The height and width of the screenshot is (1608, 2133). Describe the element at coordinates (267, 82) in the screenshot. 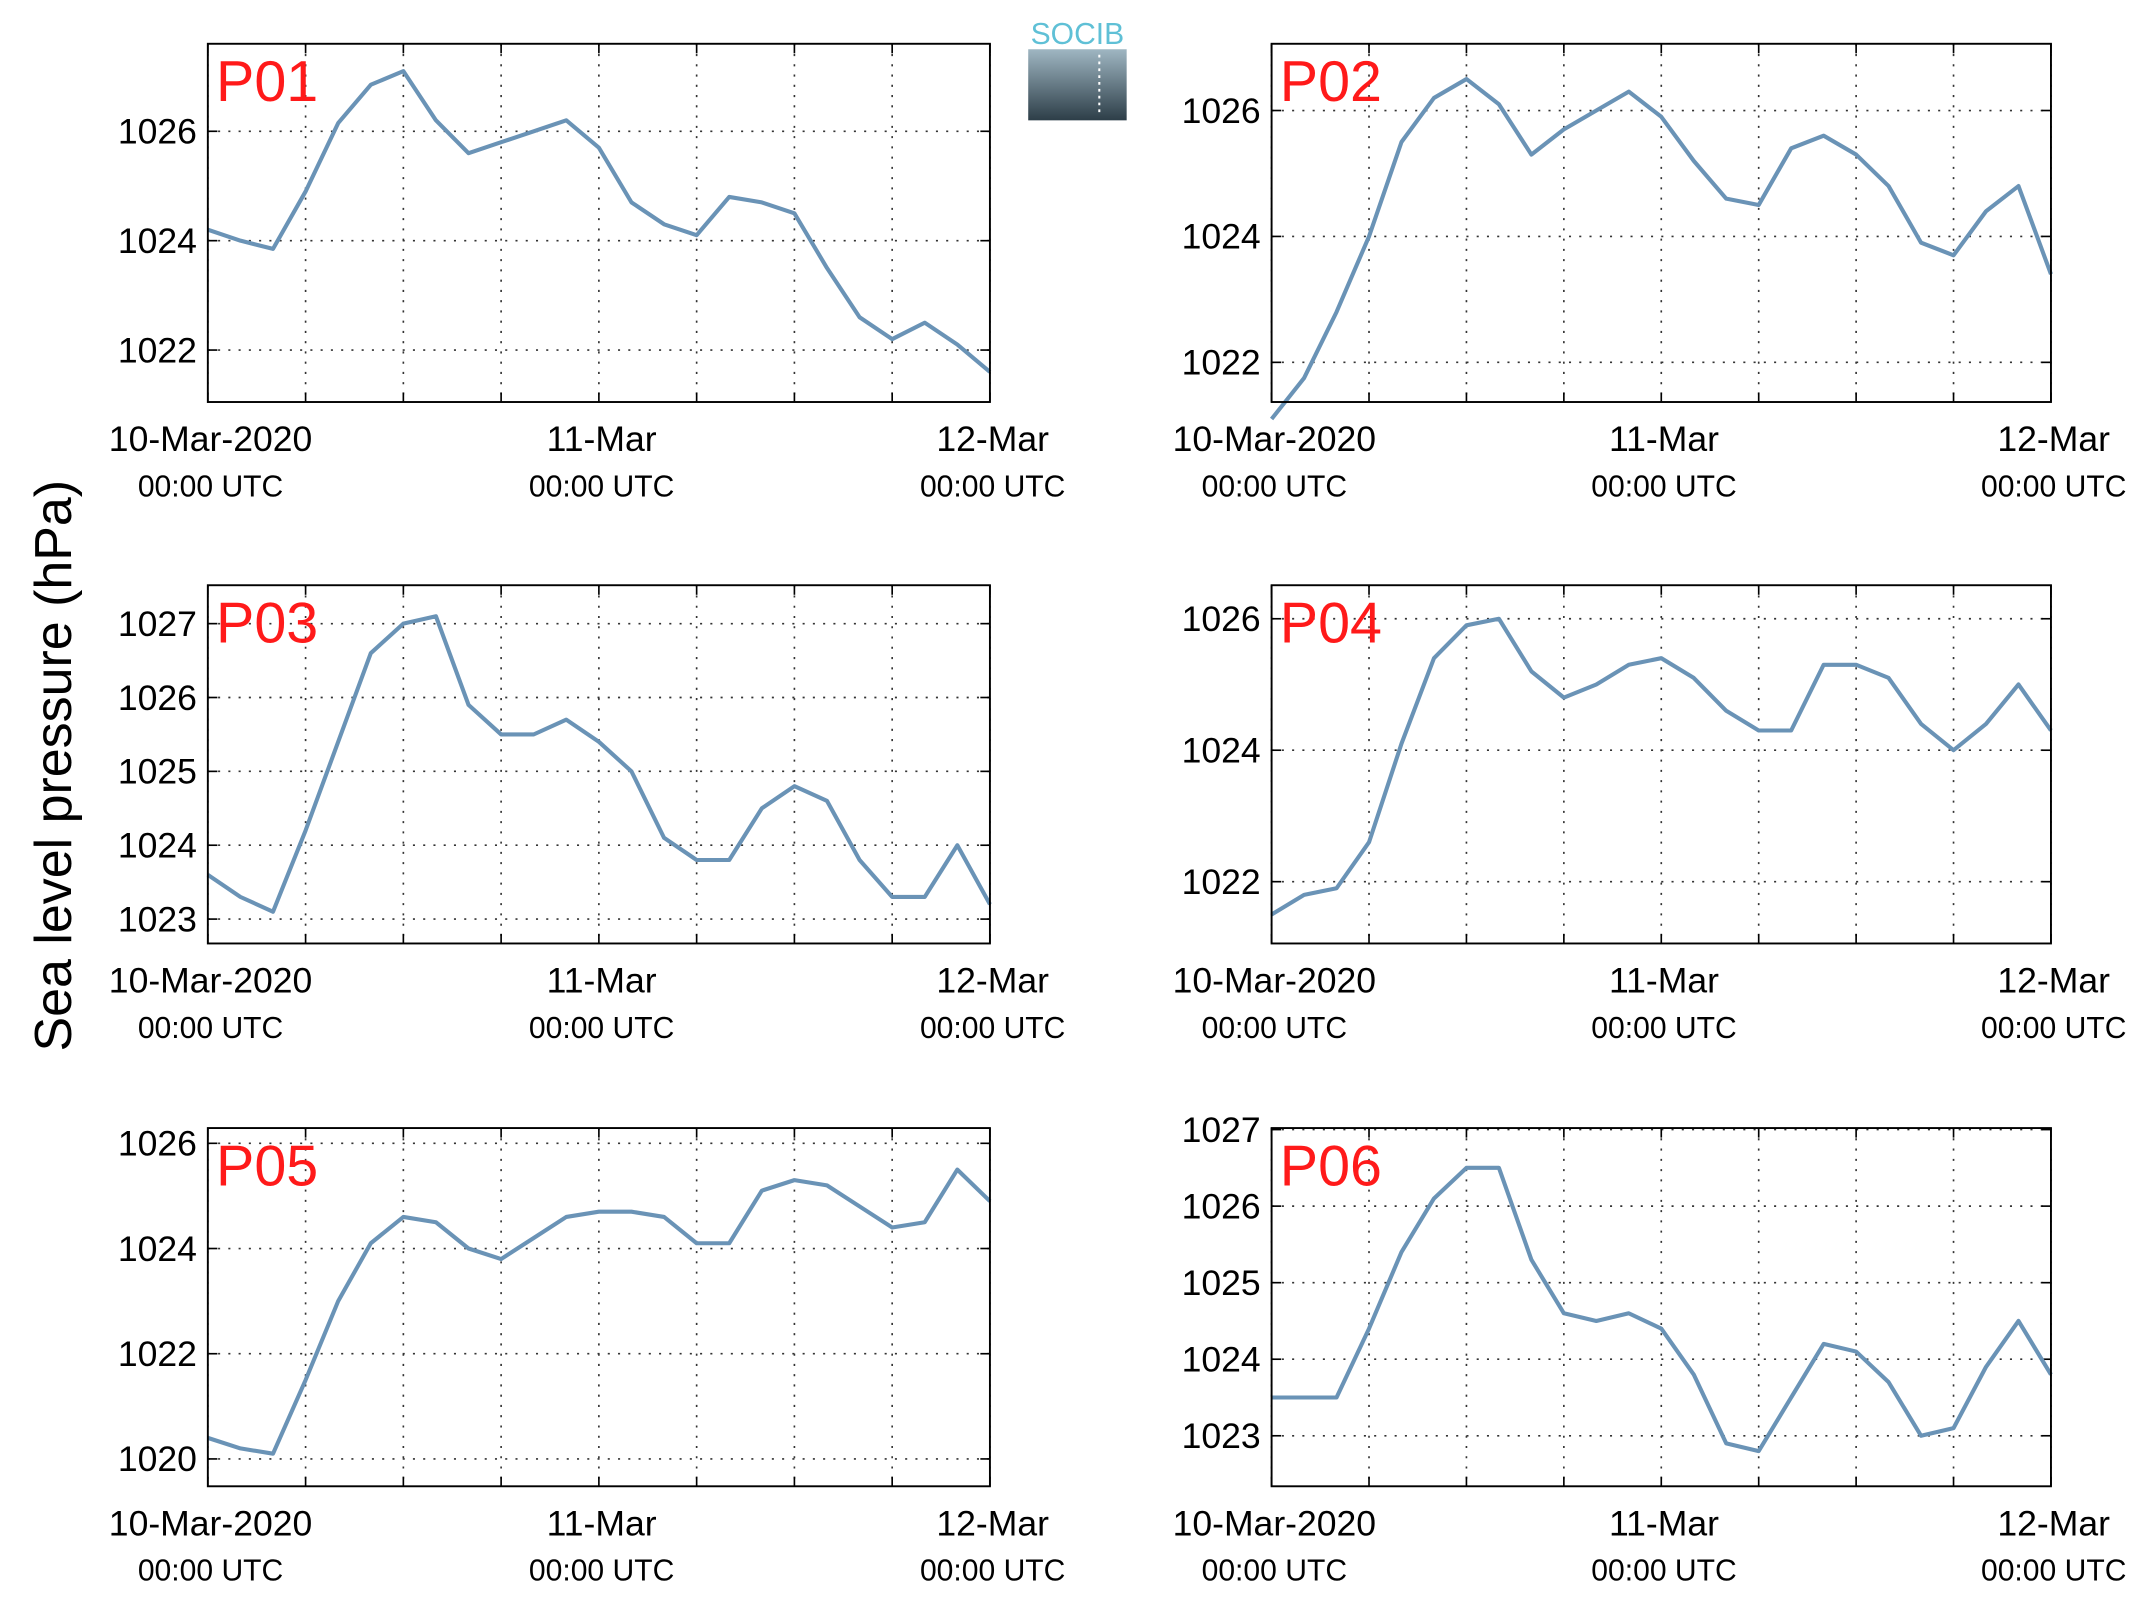

I see `panel-title: P01` at that location.